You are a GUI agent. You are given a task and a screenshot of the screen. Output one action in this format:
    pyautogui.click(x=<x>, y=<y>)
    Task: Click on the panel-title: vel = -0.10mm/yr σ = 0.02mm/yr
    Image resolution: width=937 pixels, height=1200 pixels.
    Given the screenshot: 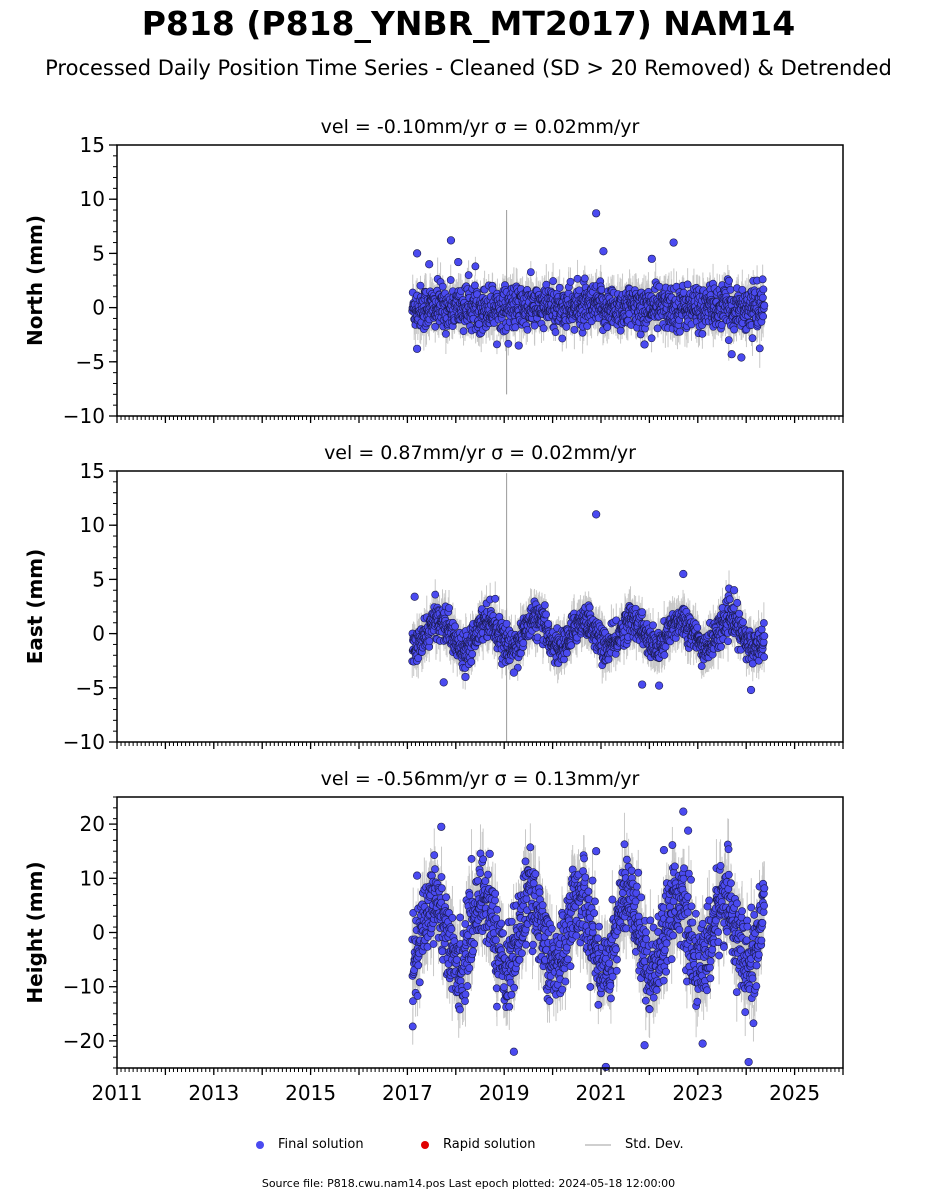 What is the action you would take?
    pyautogui.click(x=480, y=127)
    